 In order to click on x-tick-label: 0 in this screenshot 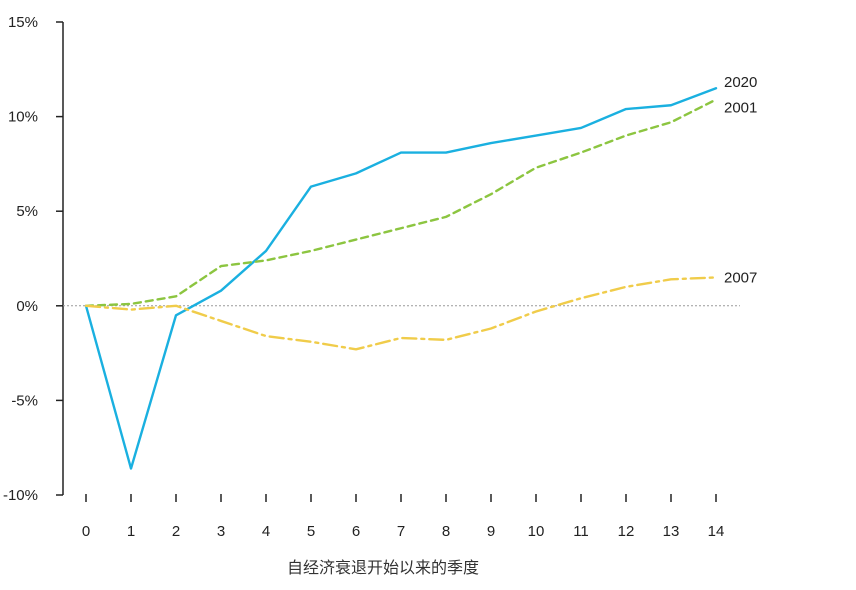, I will do `click(86, 531)`.